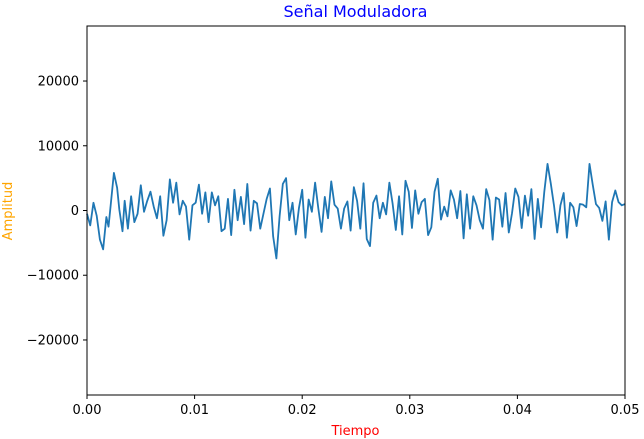  I want to click on x-tick-label: 0.03, so click(409, 410).